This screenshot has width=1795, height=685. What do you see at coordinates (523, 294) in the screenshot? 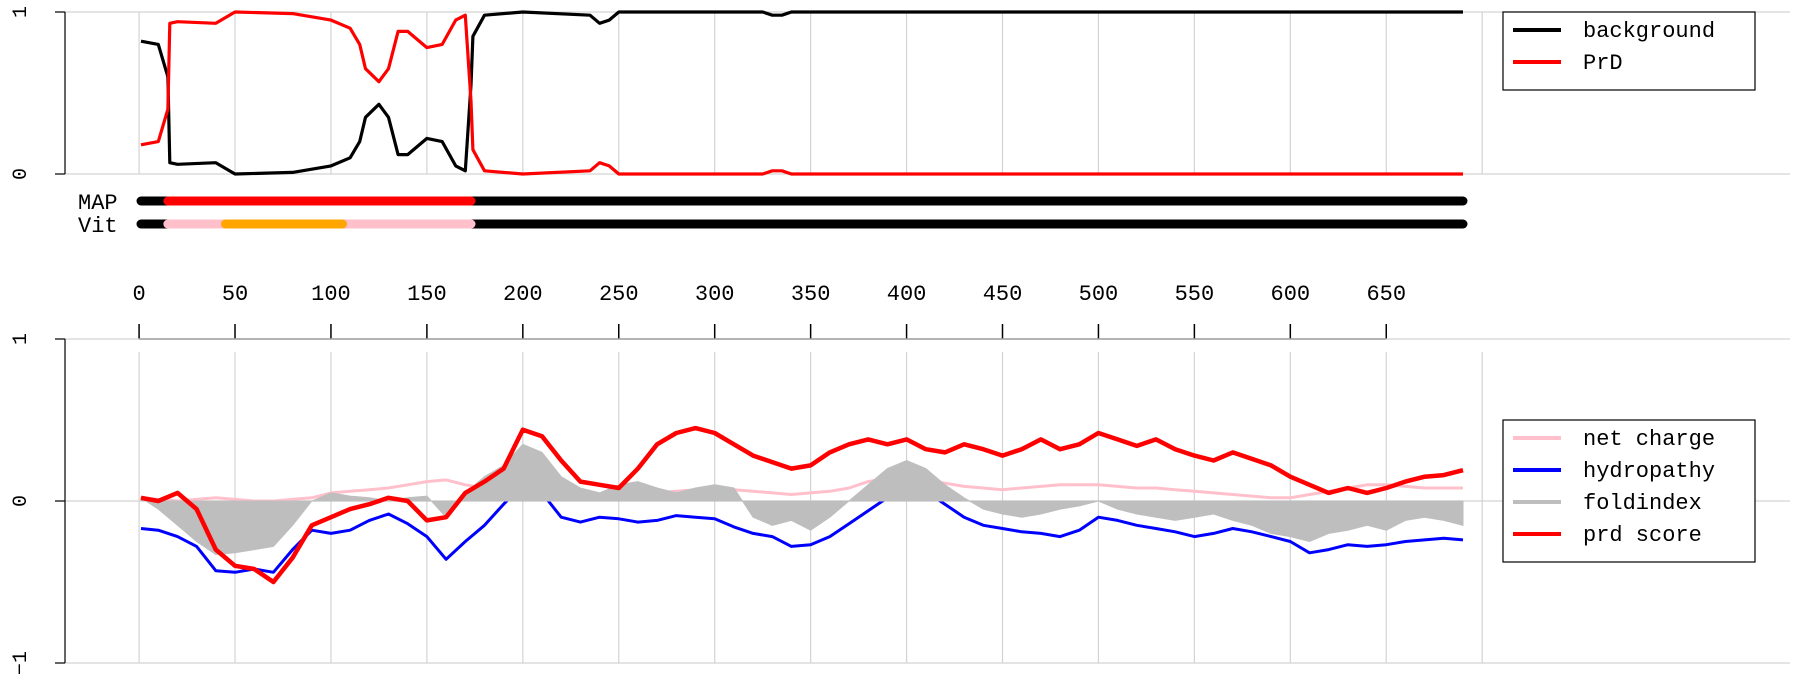
I see `x-tick-label: 200` at bounding box center [523, 294].